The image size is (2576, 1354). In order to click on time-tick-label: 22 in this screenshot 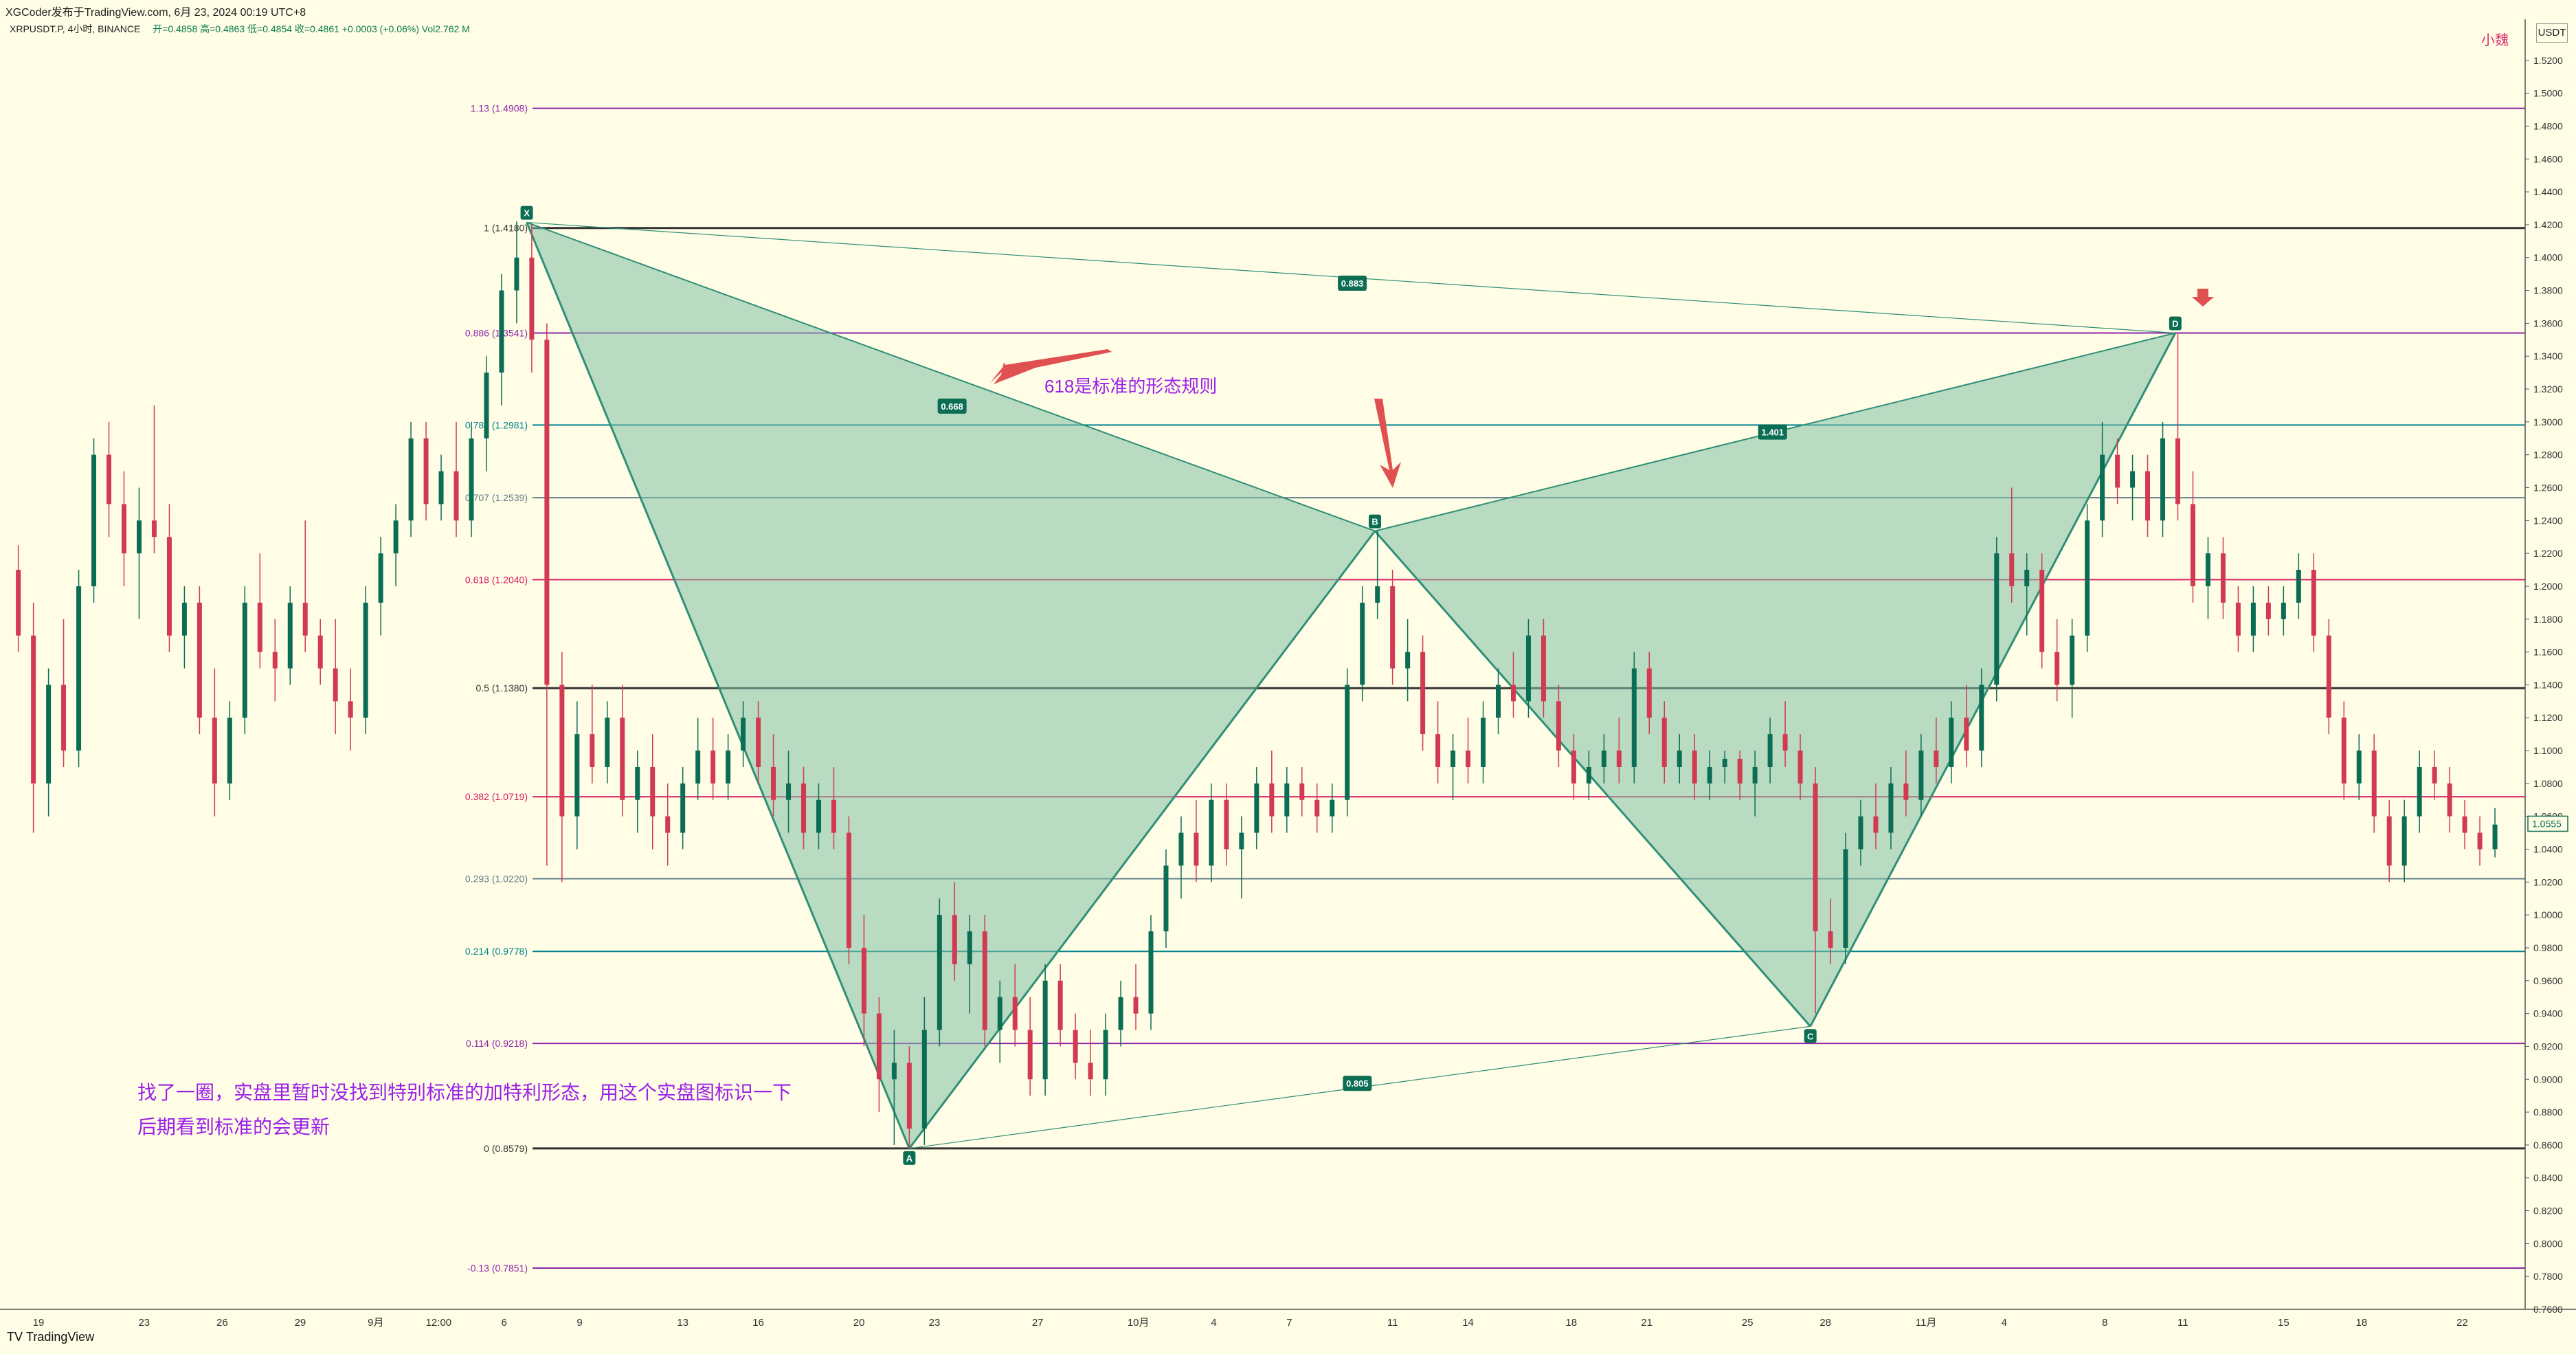, I will do `click(2462, 1323)`.